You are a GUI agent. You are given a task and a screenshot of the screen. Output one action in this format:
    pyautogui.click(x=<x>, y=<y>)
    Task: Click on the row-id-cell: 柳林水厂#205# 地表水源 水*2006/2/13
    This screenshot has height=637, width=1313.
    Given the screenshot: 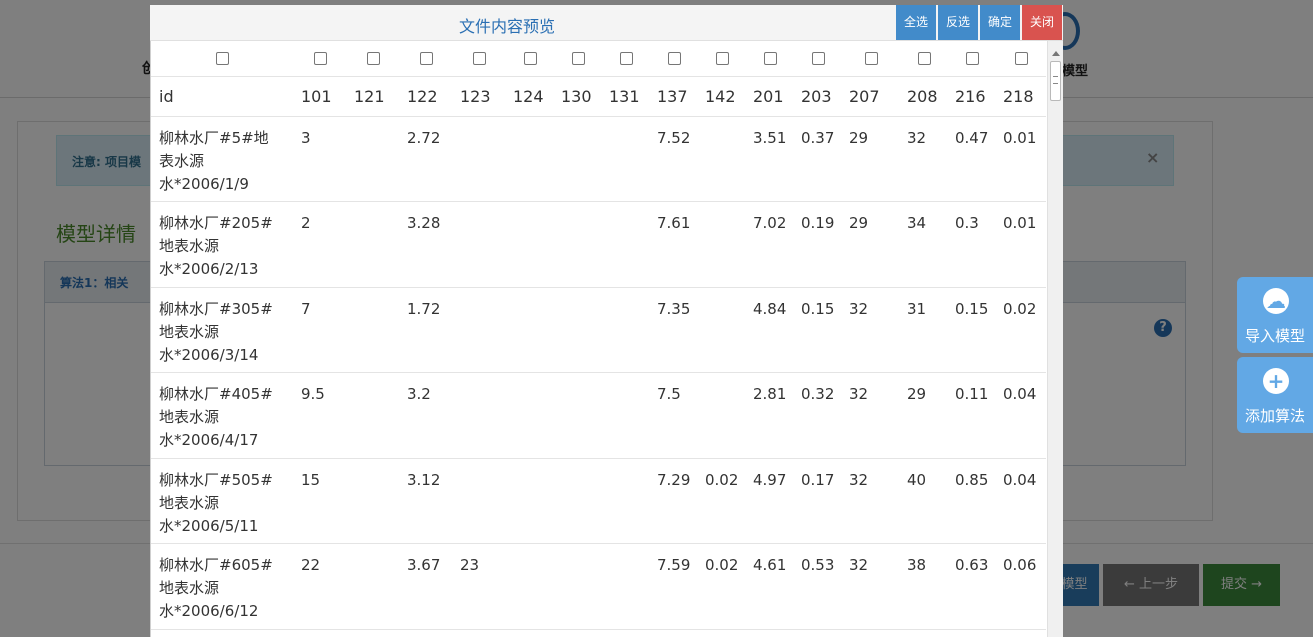 What is the action you would take?
    pyautogui.click(x=222, y=244)
    